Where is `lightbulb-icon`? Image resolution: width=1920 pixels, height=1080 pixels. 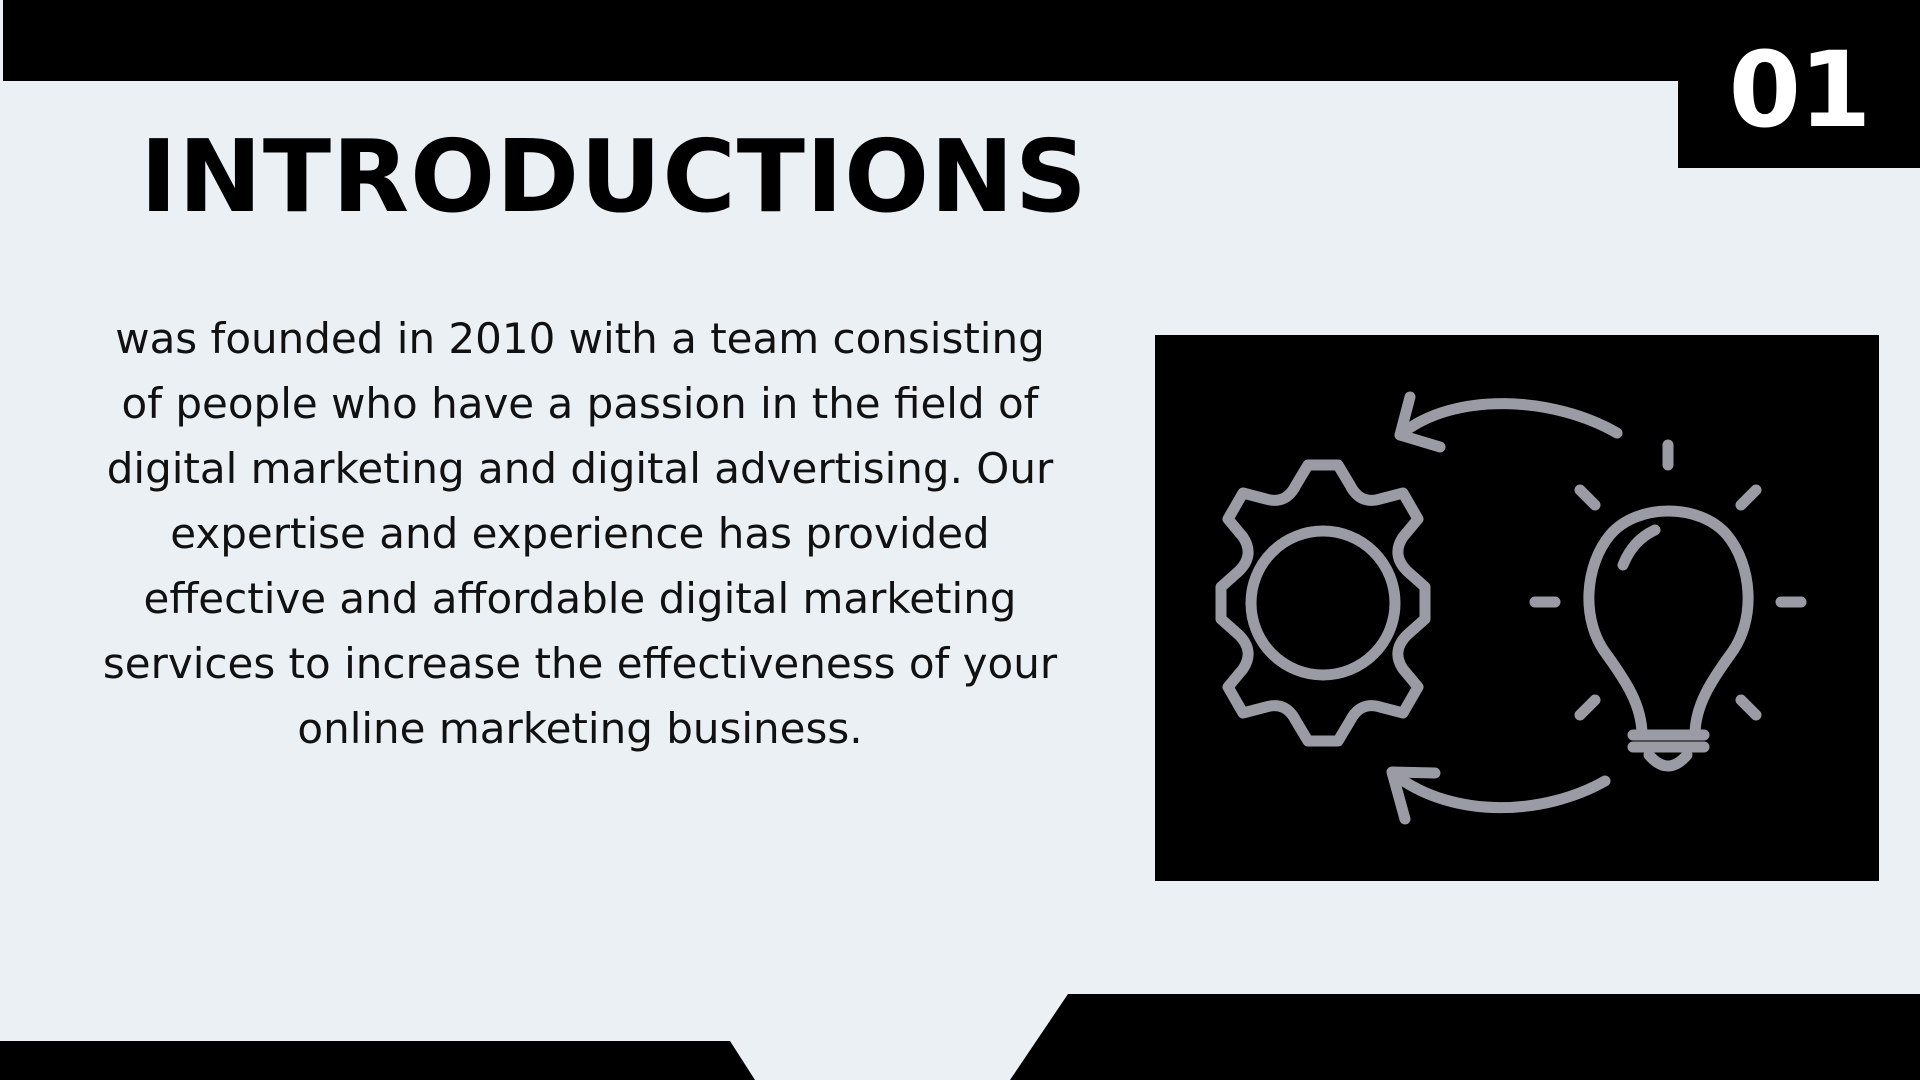 lightbulb-icon is located at coordinates (1668, 605).